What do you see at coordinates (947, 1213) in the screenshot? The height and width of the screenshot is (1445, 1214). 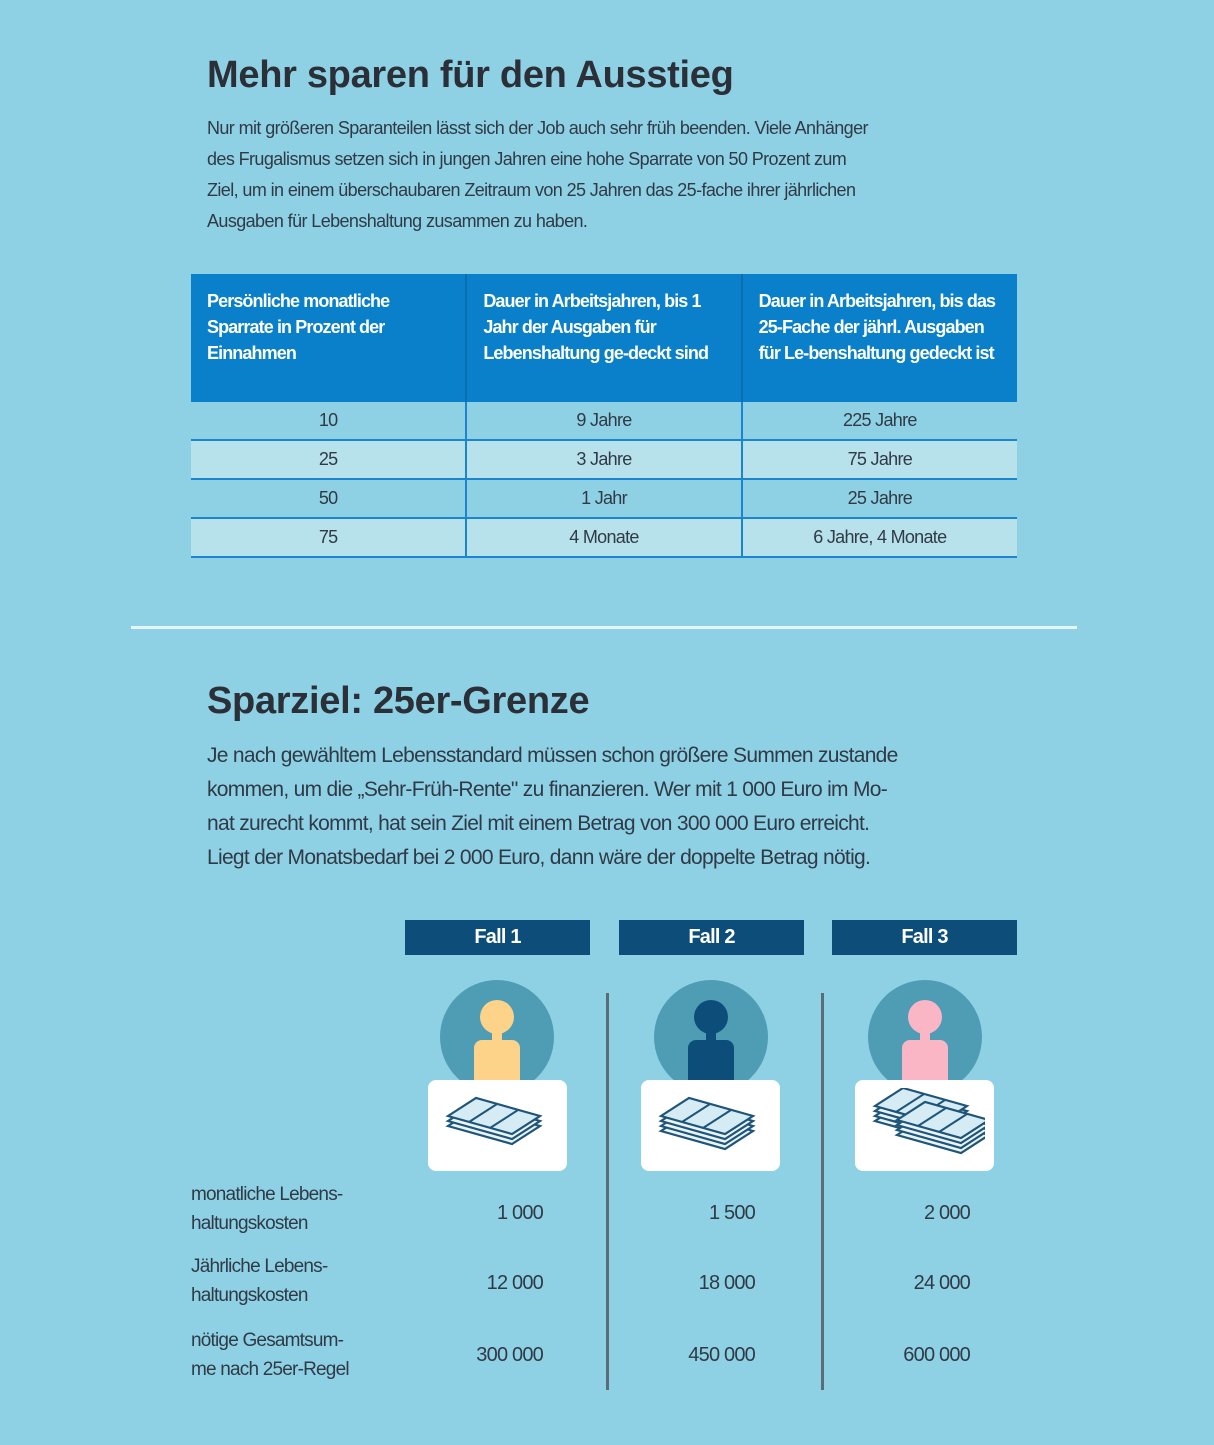 I see `value-monthly: 2 000` at bounding box center [947, 1213].